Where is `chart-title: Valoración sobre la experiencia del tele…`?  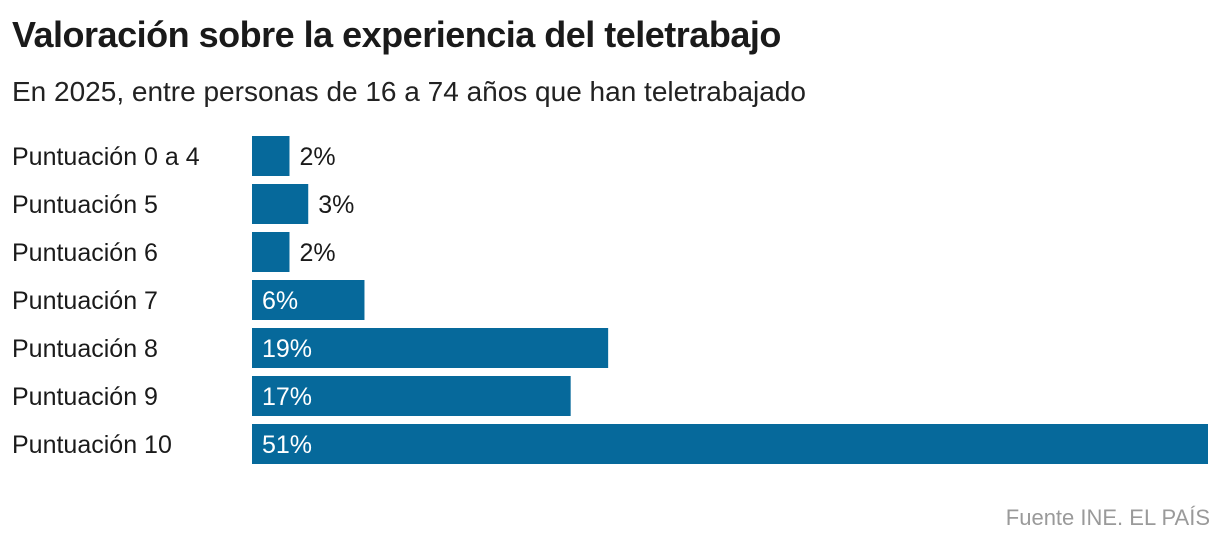
chart-title: Valoración sobre la experiencia del tele… is located at coordinates (396, 34).